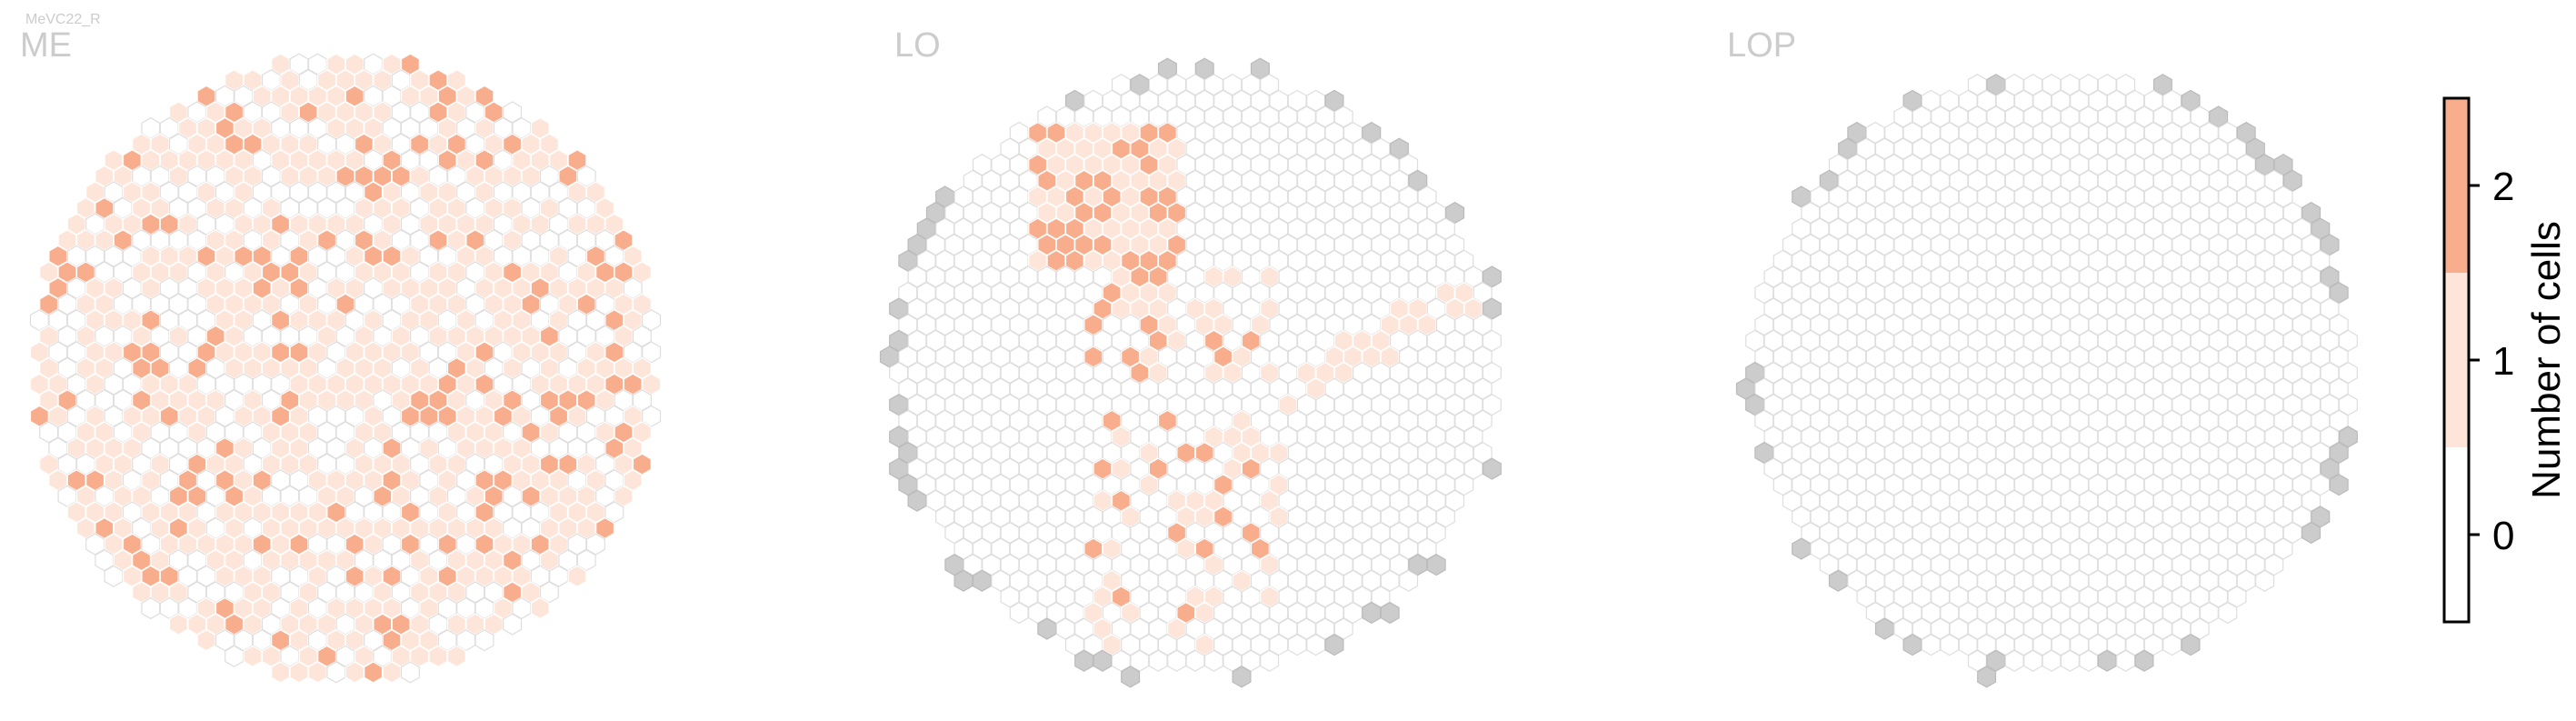 The height and width of the screenshot is (721, 2576). What do you see at coordinates (2503, 536) in the screenshot?
I see `colorbar-tick-label-0: 0` at bounding box center [2503, 536].